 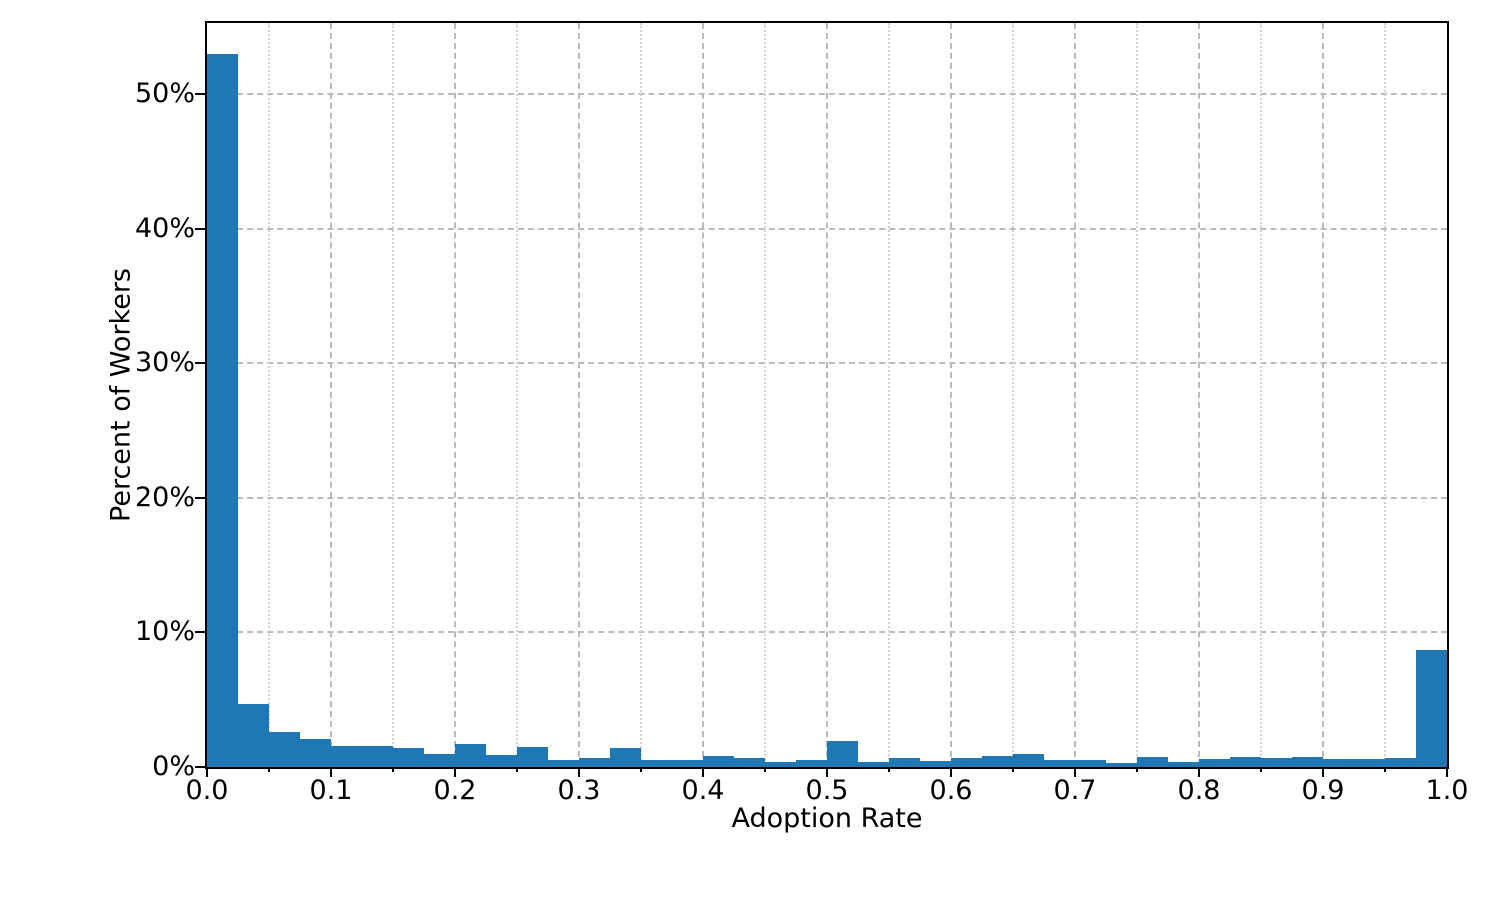 What do you see at coordinates (164, 632) in the screenshot?
I see `y-tick-label: 10%` at bounding box center [164, 632].